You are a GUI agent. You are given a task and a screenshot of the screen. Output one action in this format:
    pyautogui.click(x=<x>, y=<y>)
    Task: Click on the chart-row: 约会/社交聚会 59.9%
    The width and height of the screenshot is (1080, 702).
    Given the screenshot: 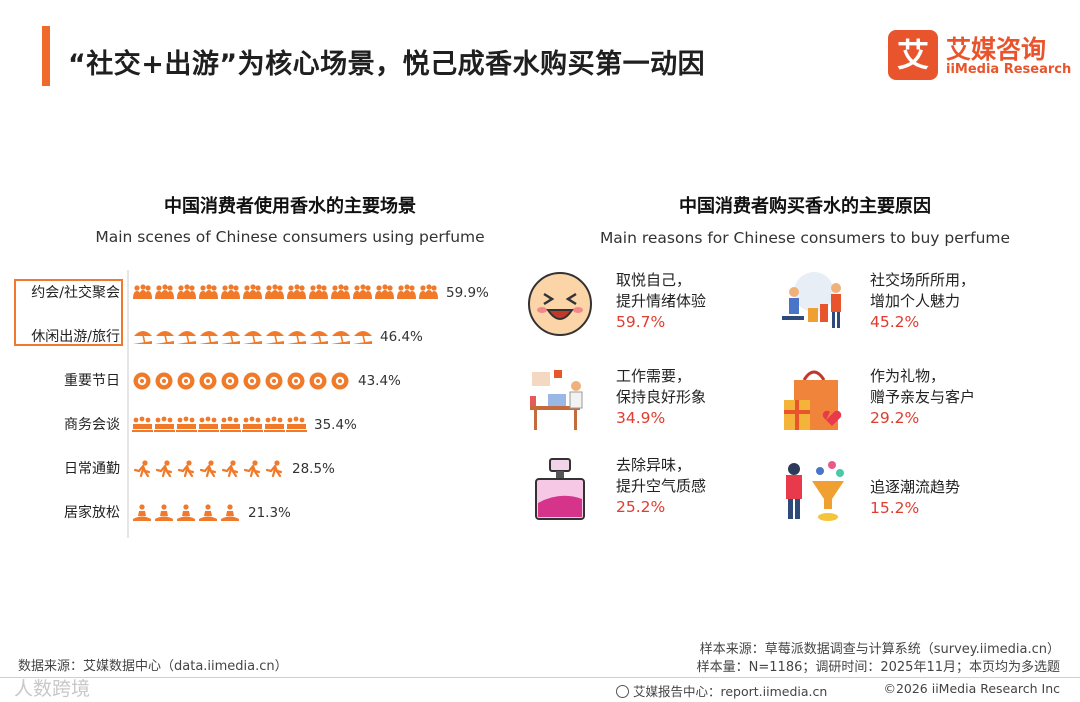 What is the action you would take?
    pyautogui.click(x=260, y=292)
    